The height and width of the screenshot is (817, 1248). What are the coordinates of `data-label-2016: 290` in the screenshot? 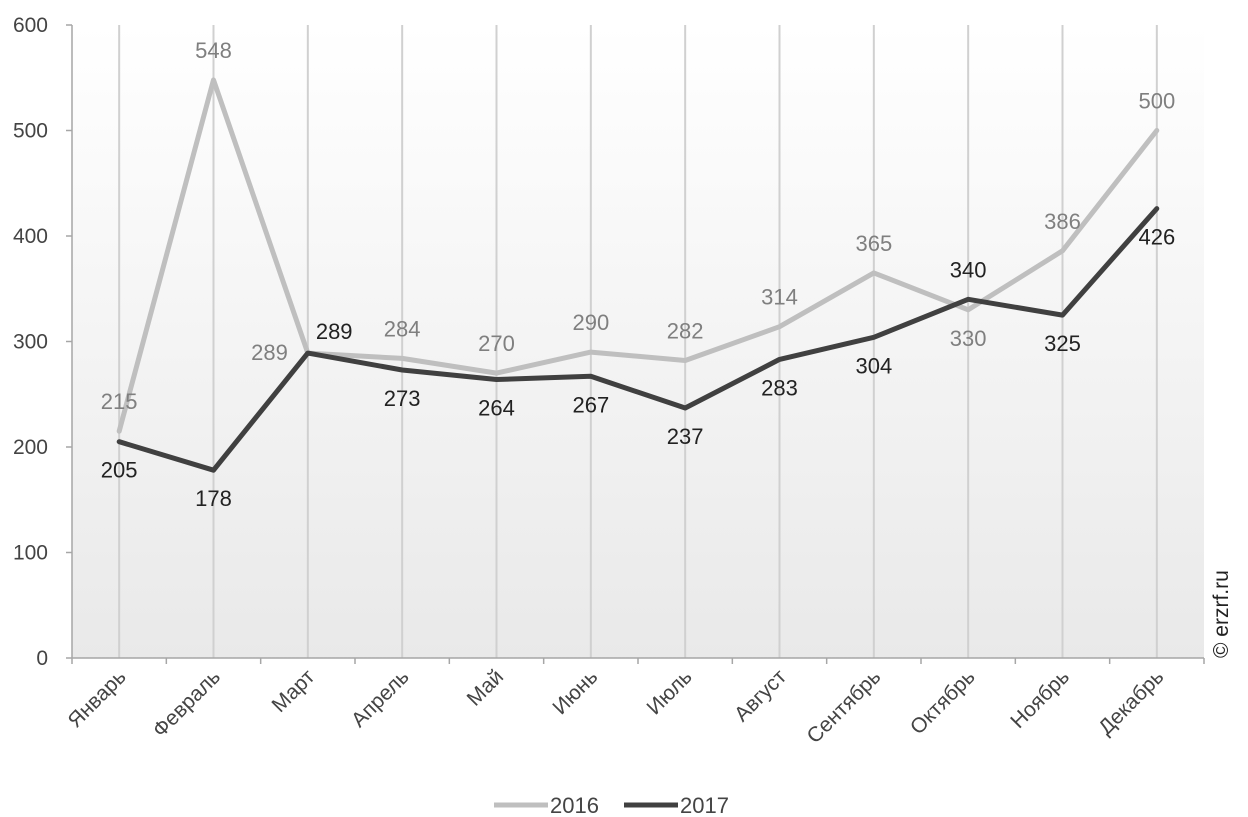 It's located at (590, 322).